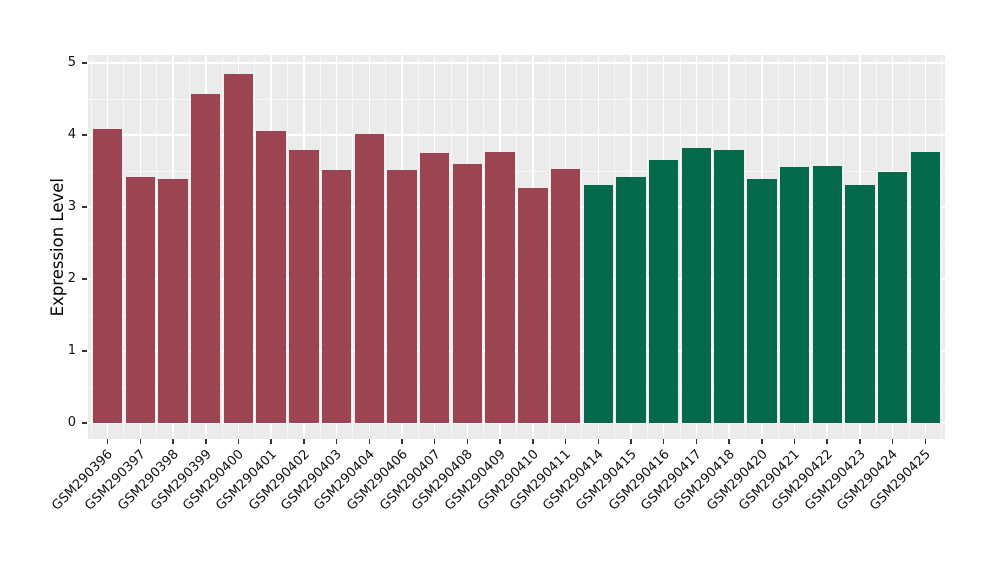  I want to click on x-tick-label-text: GSM290397, so click(115, 480).